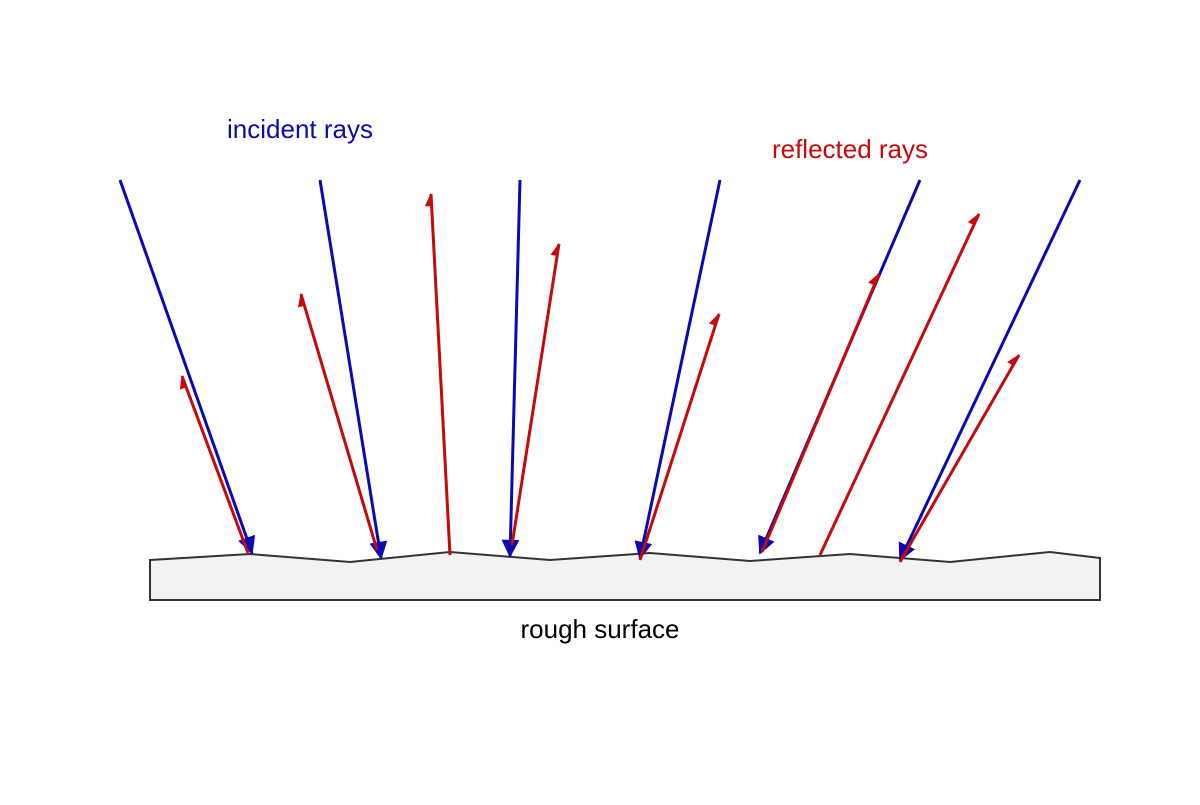 The image size is (1200, 805). I want to click on surface-label: rough surface, so click(600, 629).